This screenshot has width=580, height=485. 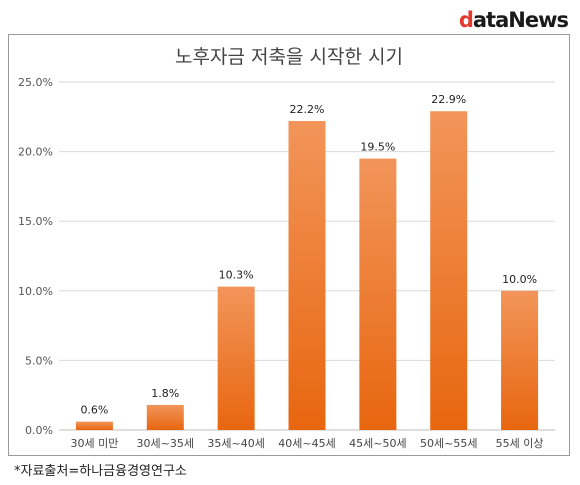 I want to click on value-label: 10.0%, so click(x=519, y=279).